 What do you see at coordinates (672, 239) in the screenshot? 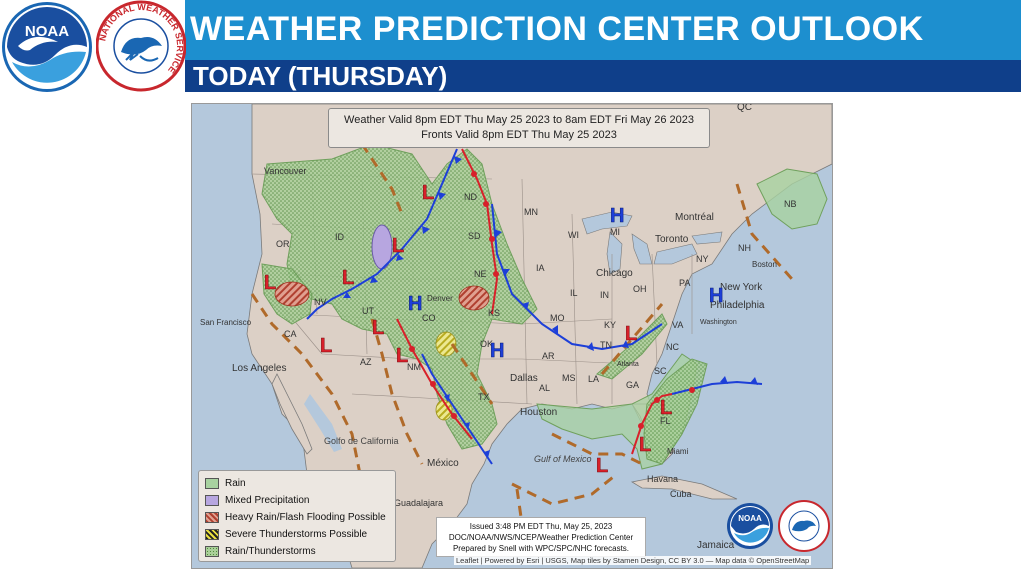
I see `label-toronto: Toronto` at bounding box center [672, 239].